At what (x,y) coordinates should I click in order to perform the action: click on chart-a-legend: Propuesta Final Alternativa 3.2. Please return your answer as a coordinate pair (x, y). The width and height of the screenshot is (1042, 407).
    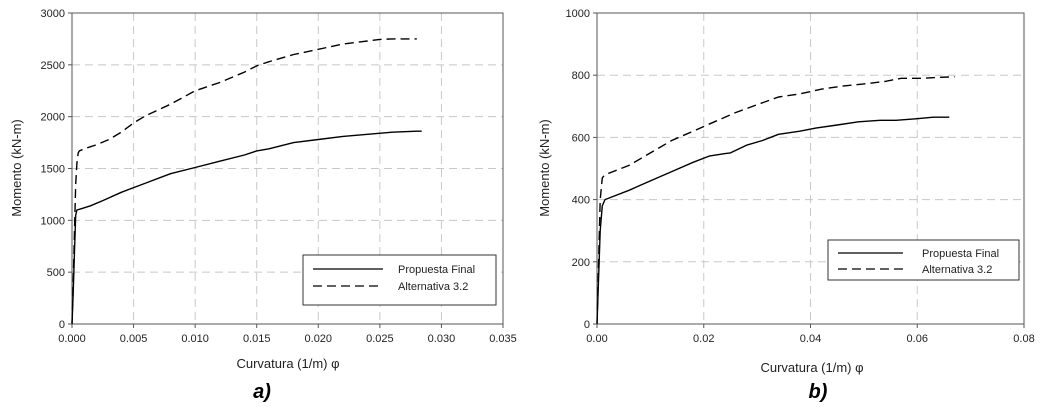
    Looking at the image, I should click on (399, 280).